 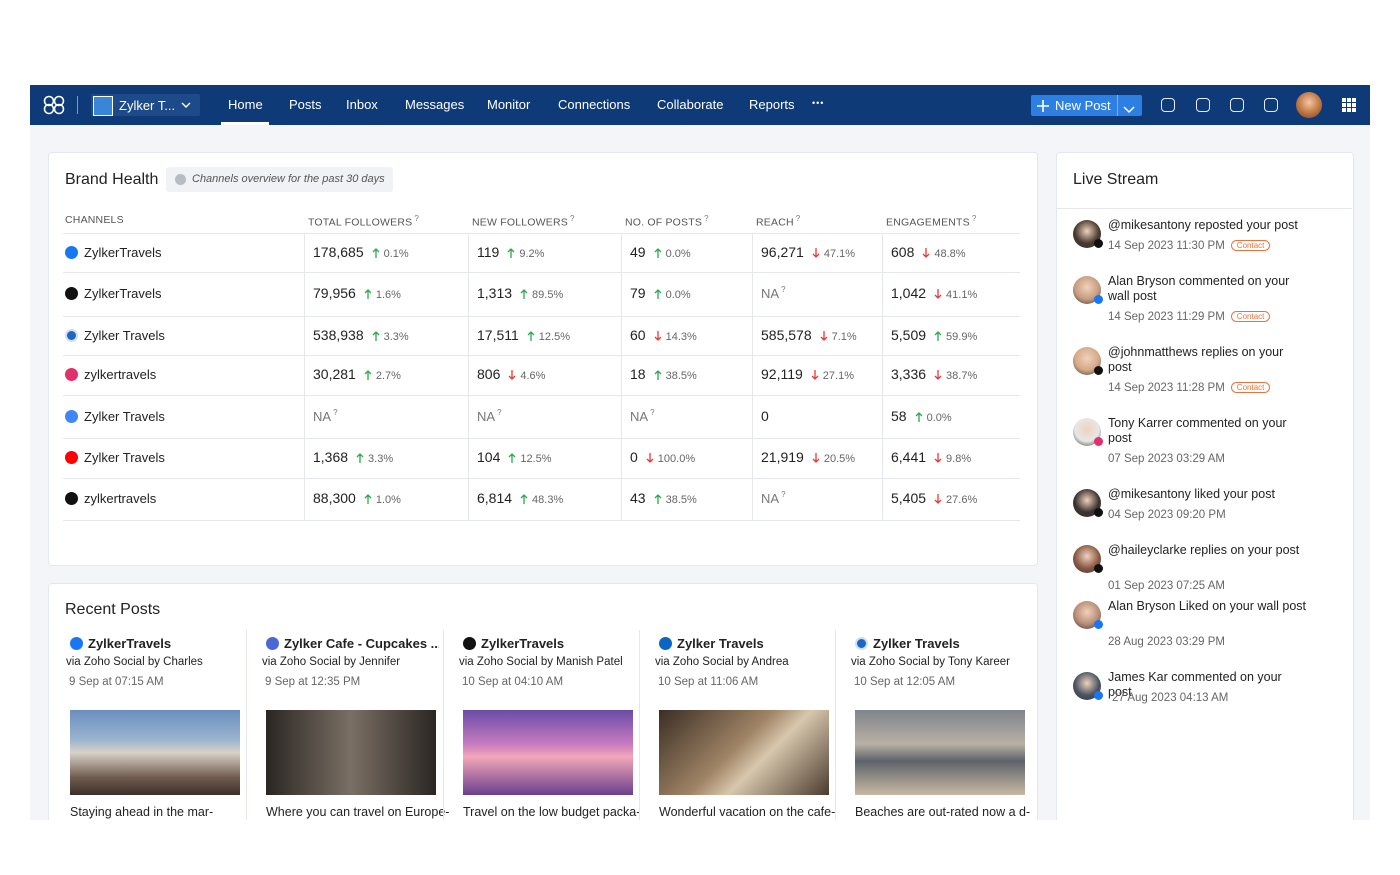 What do you see at coordinates (786, 334) in the screenshot?
I see `metric-value: 585,578` at bounding box center [786, 334].